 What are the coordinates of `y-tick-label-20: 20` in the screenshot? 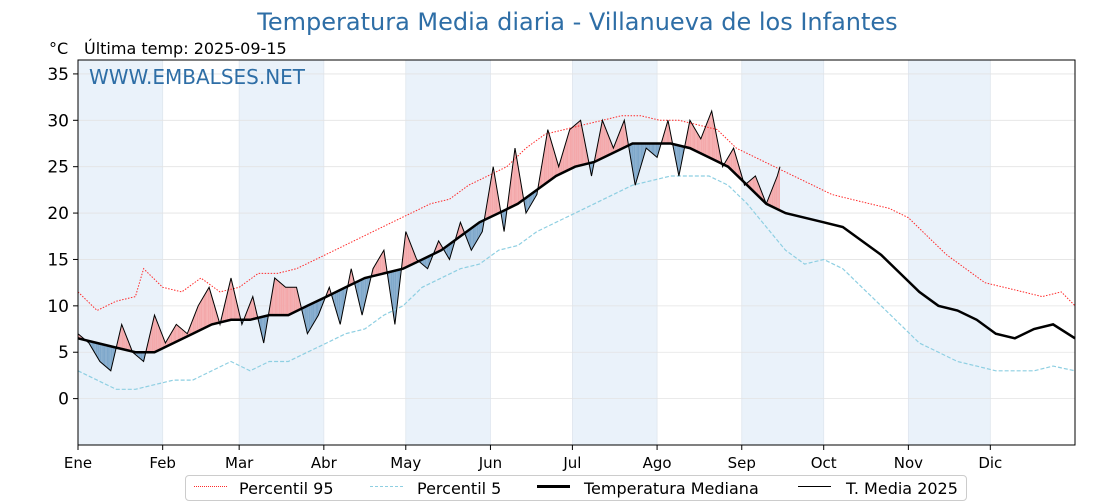 It's located at (58, 214).